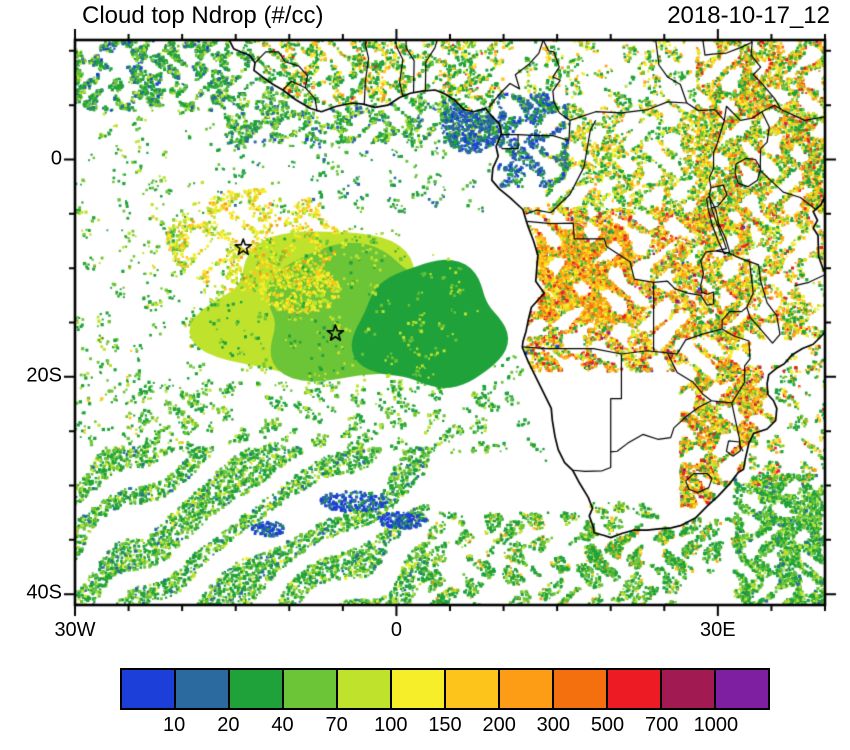 This screenshot has height=750, width=850. Describe the element at coordinates (391, 725) in the screenshot. I see `colorbar-level-label: 100` at that location.